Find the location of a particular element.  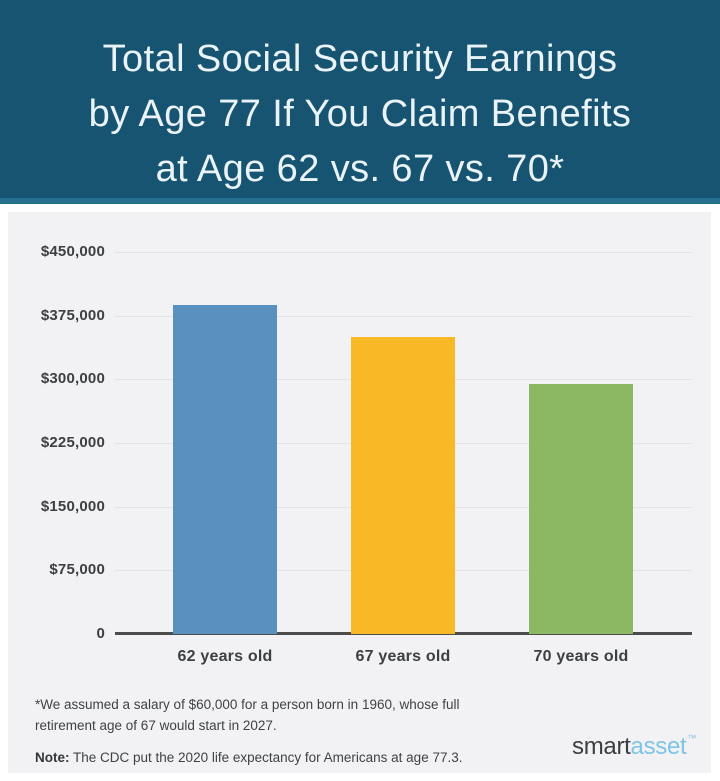

chart-title-line-1: Total Social Security Earnings is located at coordinates (360, 59).